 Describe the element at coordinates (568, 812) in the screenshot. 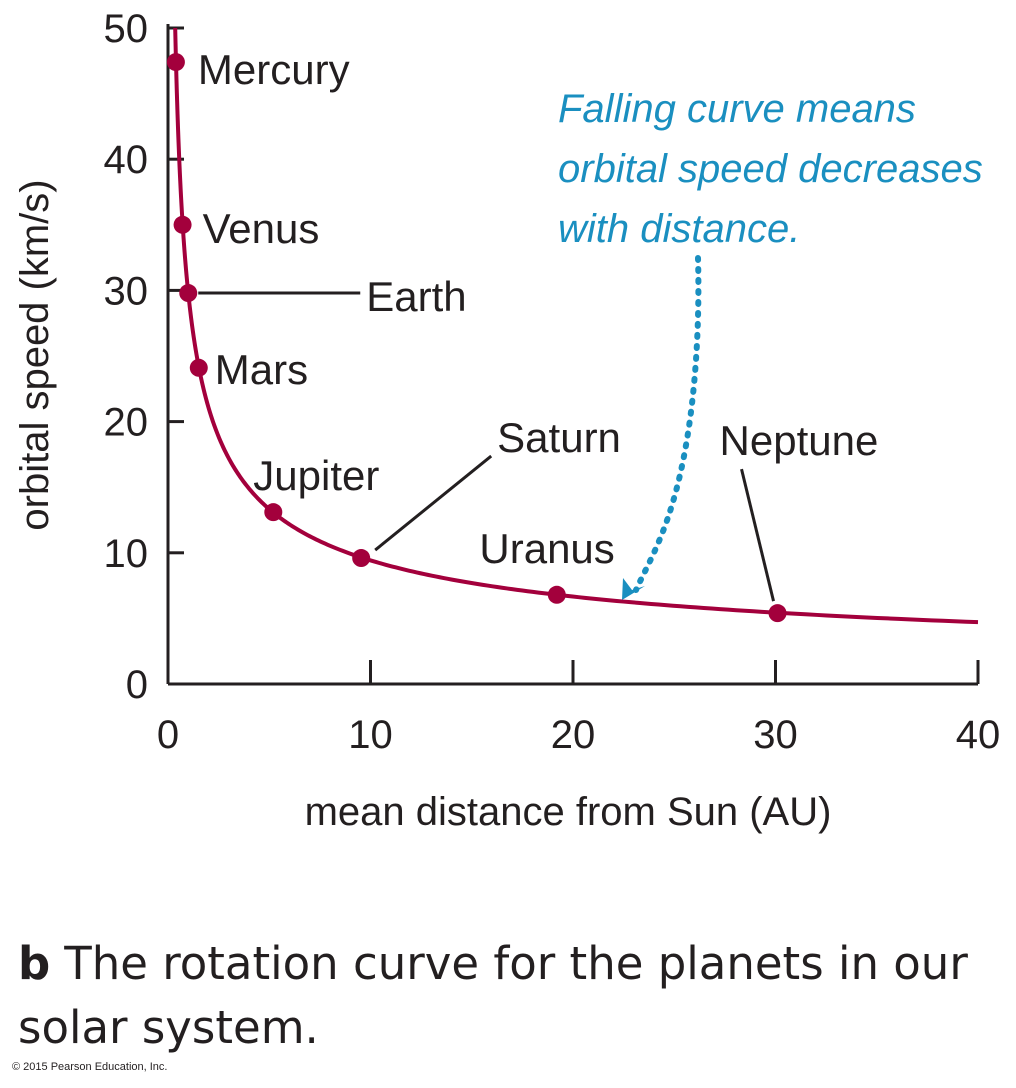

I see `x-axis-title: mean distance from Sun (AU)` at that location.